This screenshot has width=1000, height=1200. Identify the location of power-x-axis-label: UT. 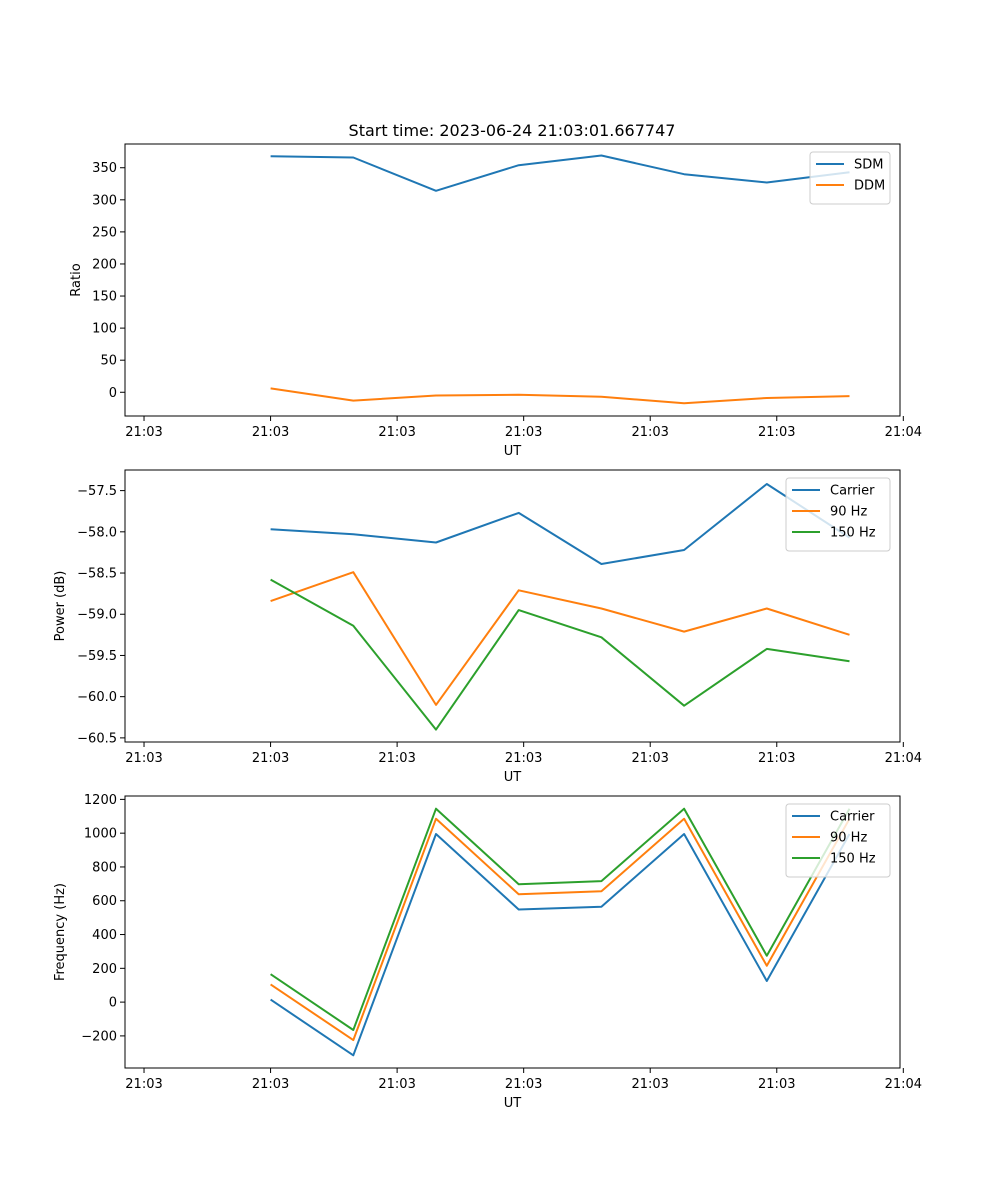
(513, 777).